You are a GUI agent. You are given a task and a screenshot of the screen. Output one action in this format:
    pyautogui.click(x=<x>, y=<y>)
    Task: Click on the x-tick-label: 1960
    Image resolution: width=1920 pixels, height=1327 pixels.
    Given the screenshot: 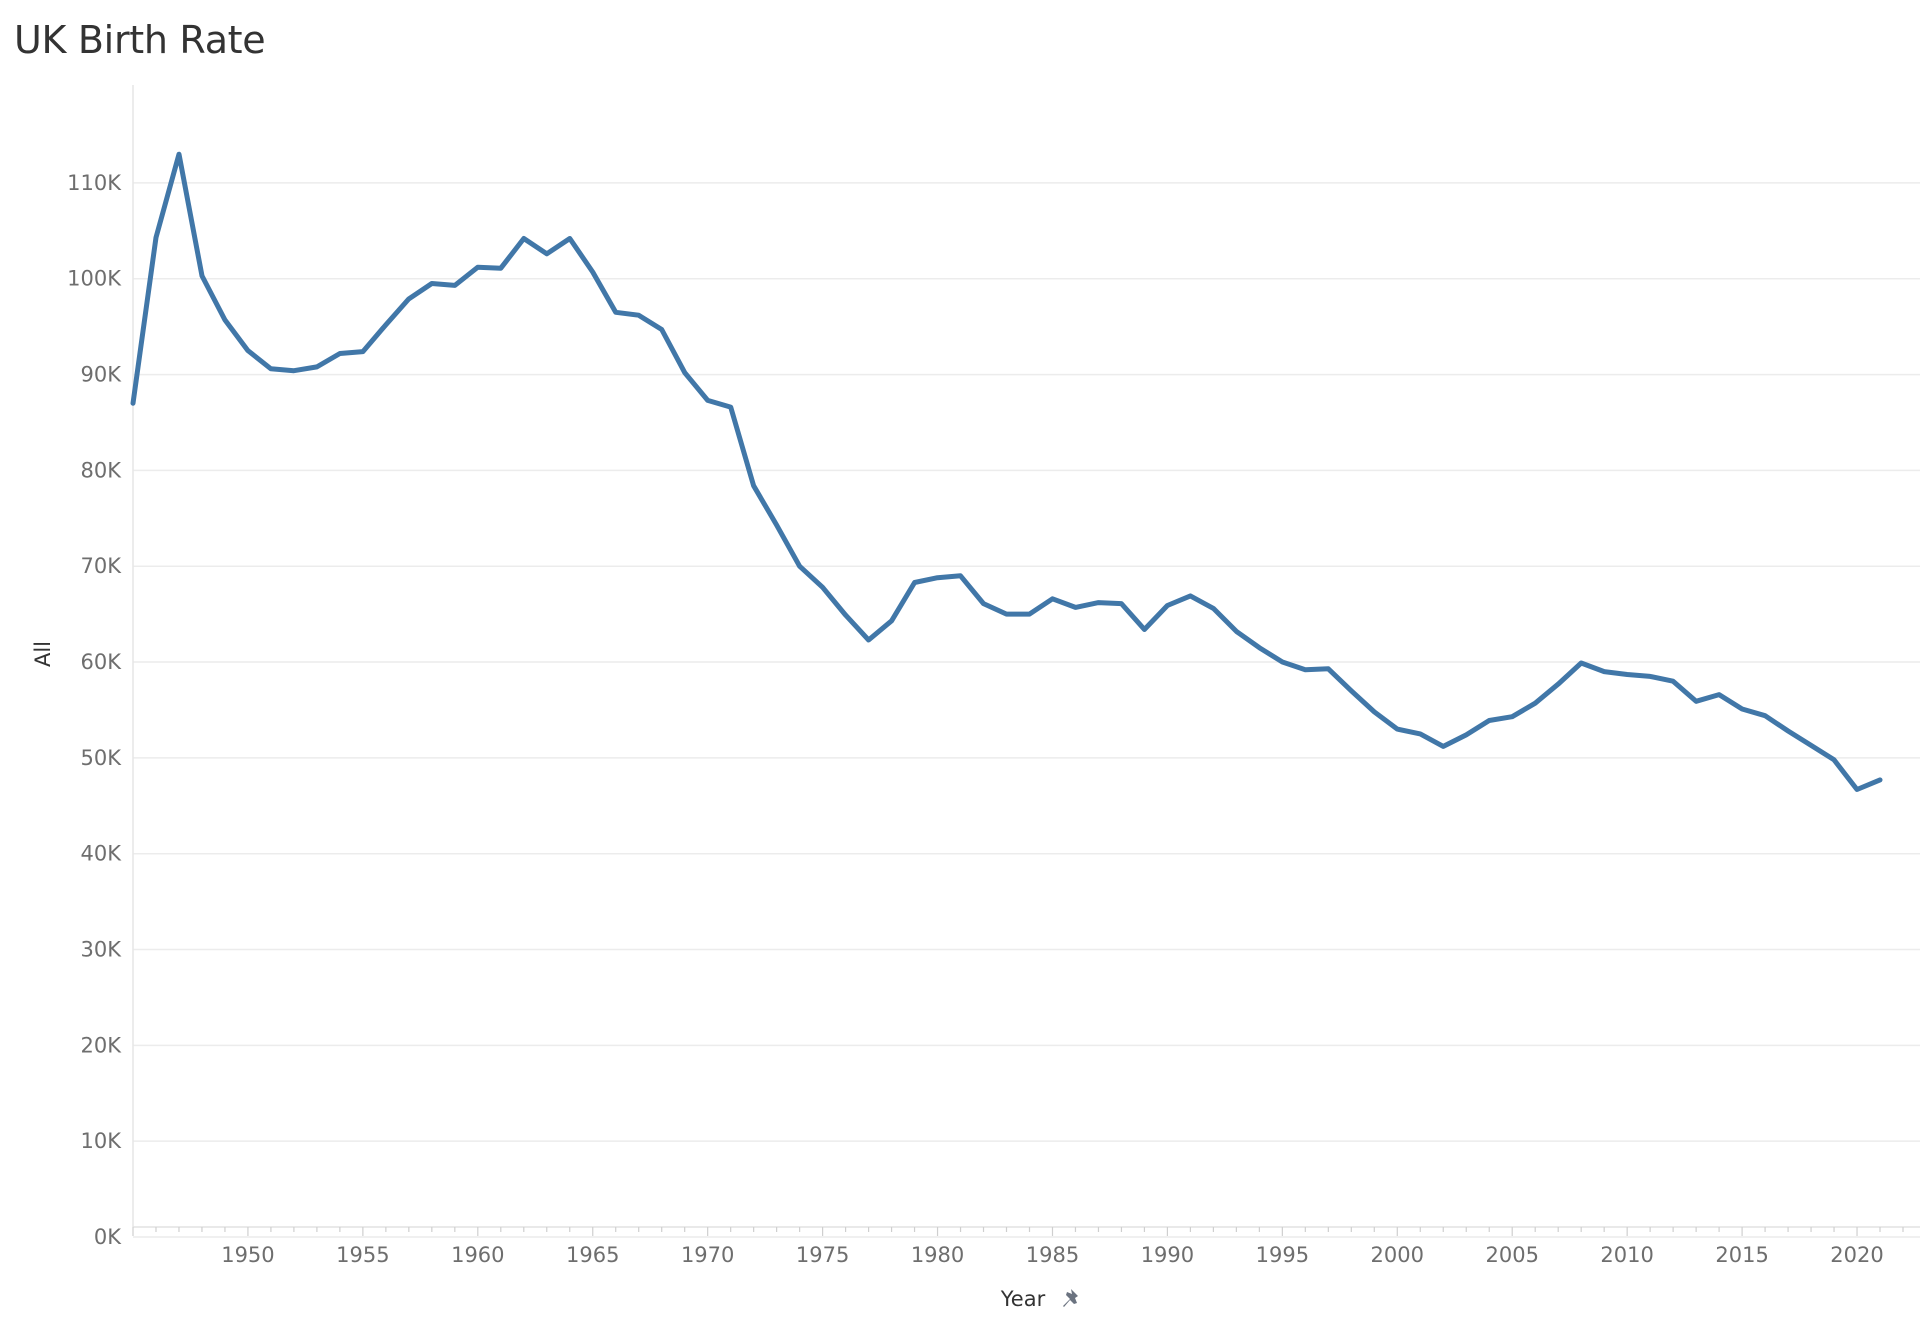 What is the action you would take?
    pyautogui.click(x=477, y=1255)
    